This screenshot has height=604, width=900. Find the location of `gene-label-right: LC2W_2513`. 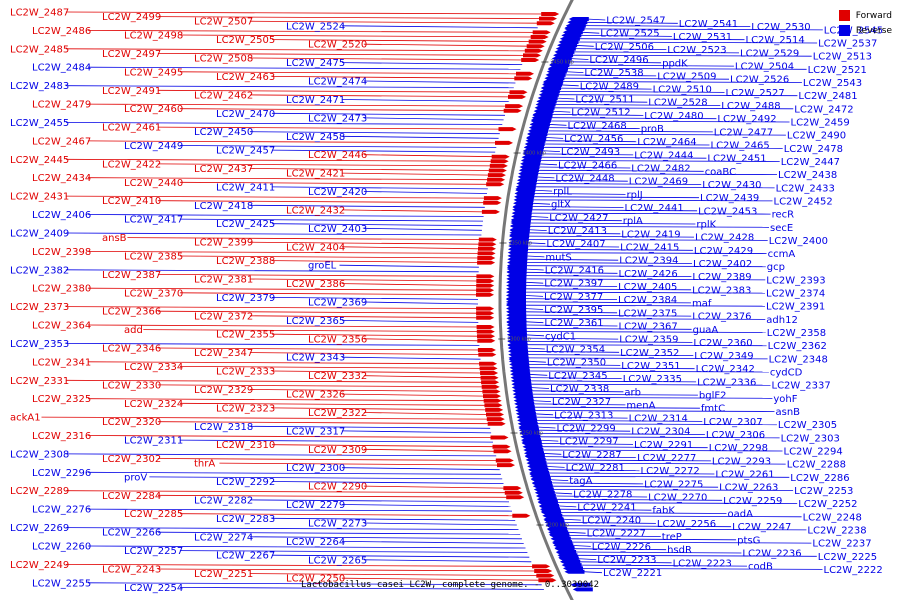

gene-label-right: LC2W_2513 is located at coordinates (842, 57).